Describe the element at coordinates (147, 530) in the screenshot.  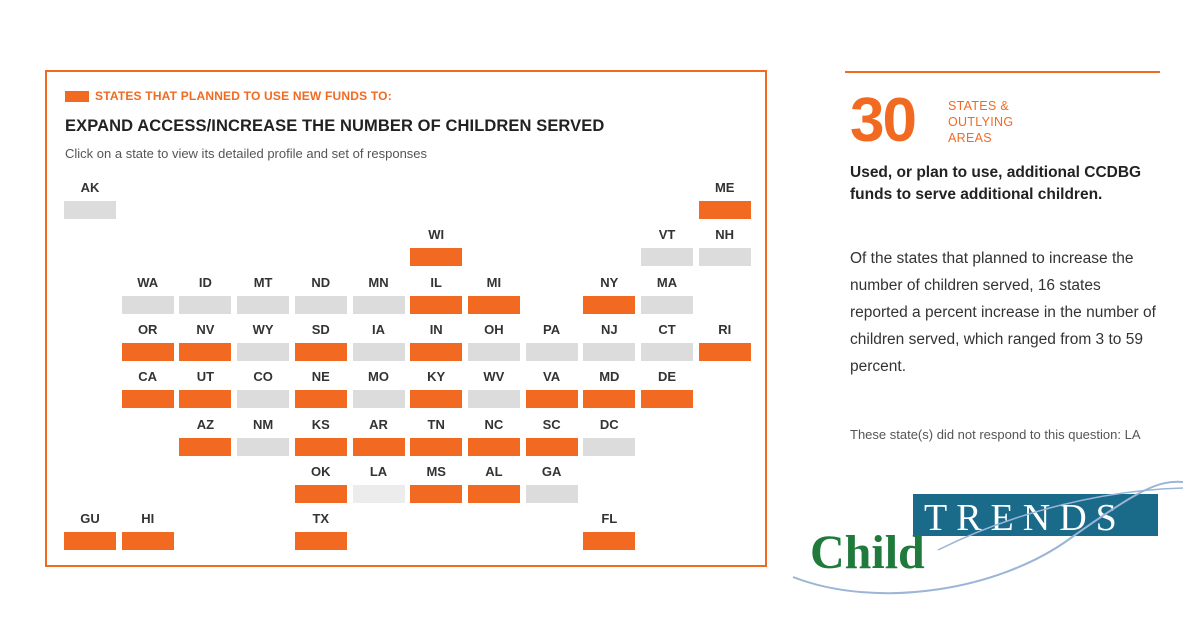
I see `state-tile-hi: HI` at that location.